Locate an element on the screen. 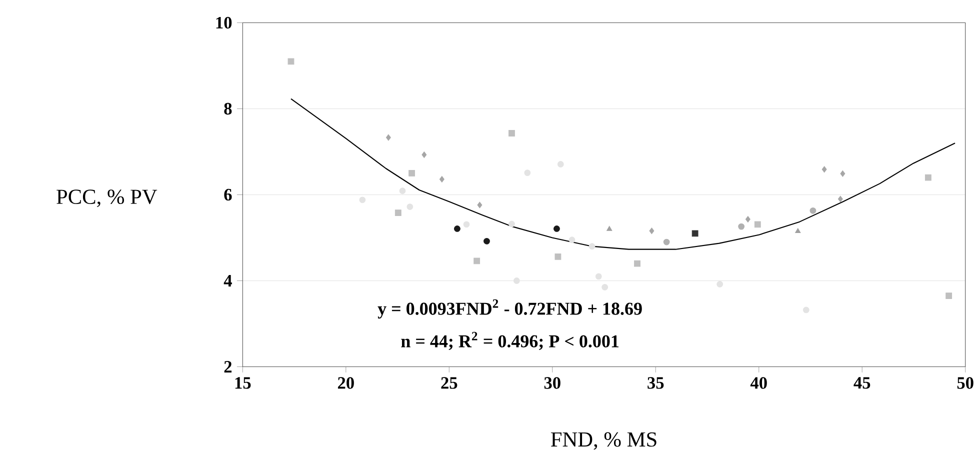 The width and height of the screenshot is (977, 457). y-tick-label: 2 is located at coordinates (228, 366).